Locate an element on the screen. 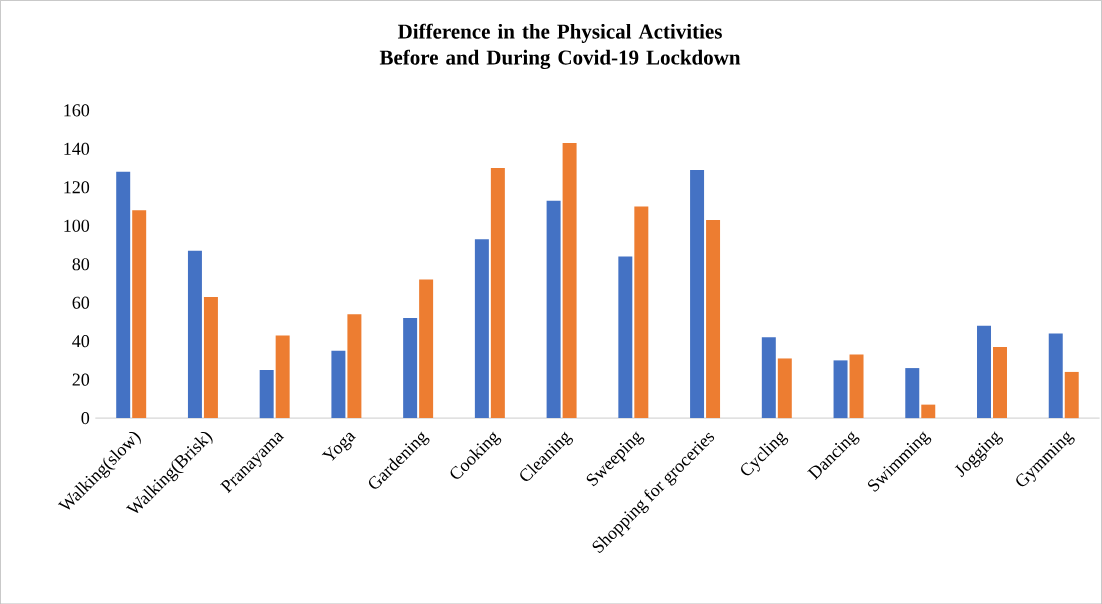 The width and height of the screenshot is (1102, 604). y-tick-label: 120 is located at coordinates (77, 187).